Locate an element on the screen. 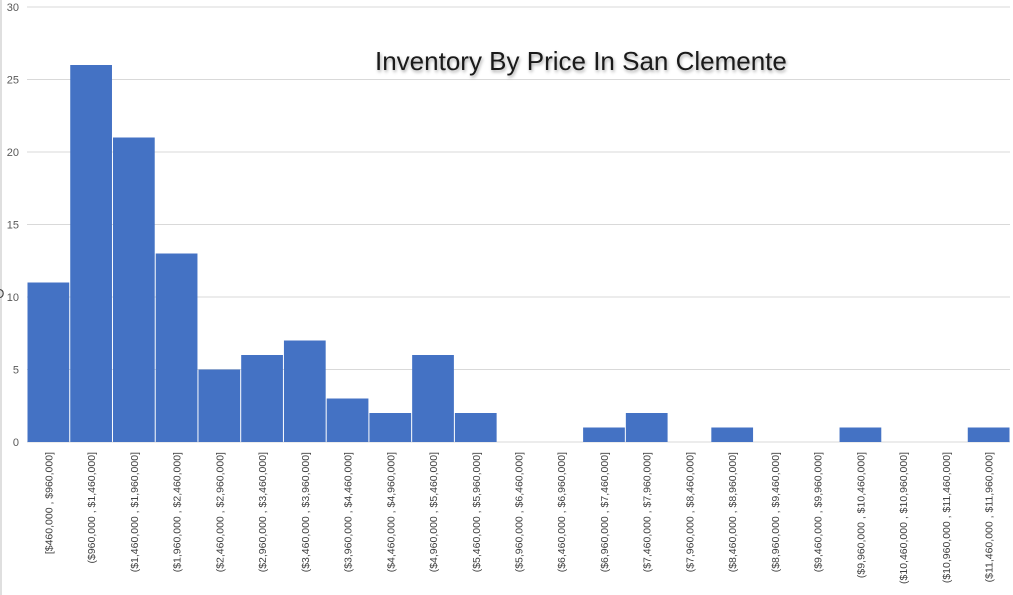  y-tick-label: 15 is located at coordinates (13, 226).